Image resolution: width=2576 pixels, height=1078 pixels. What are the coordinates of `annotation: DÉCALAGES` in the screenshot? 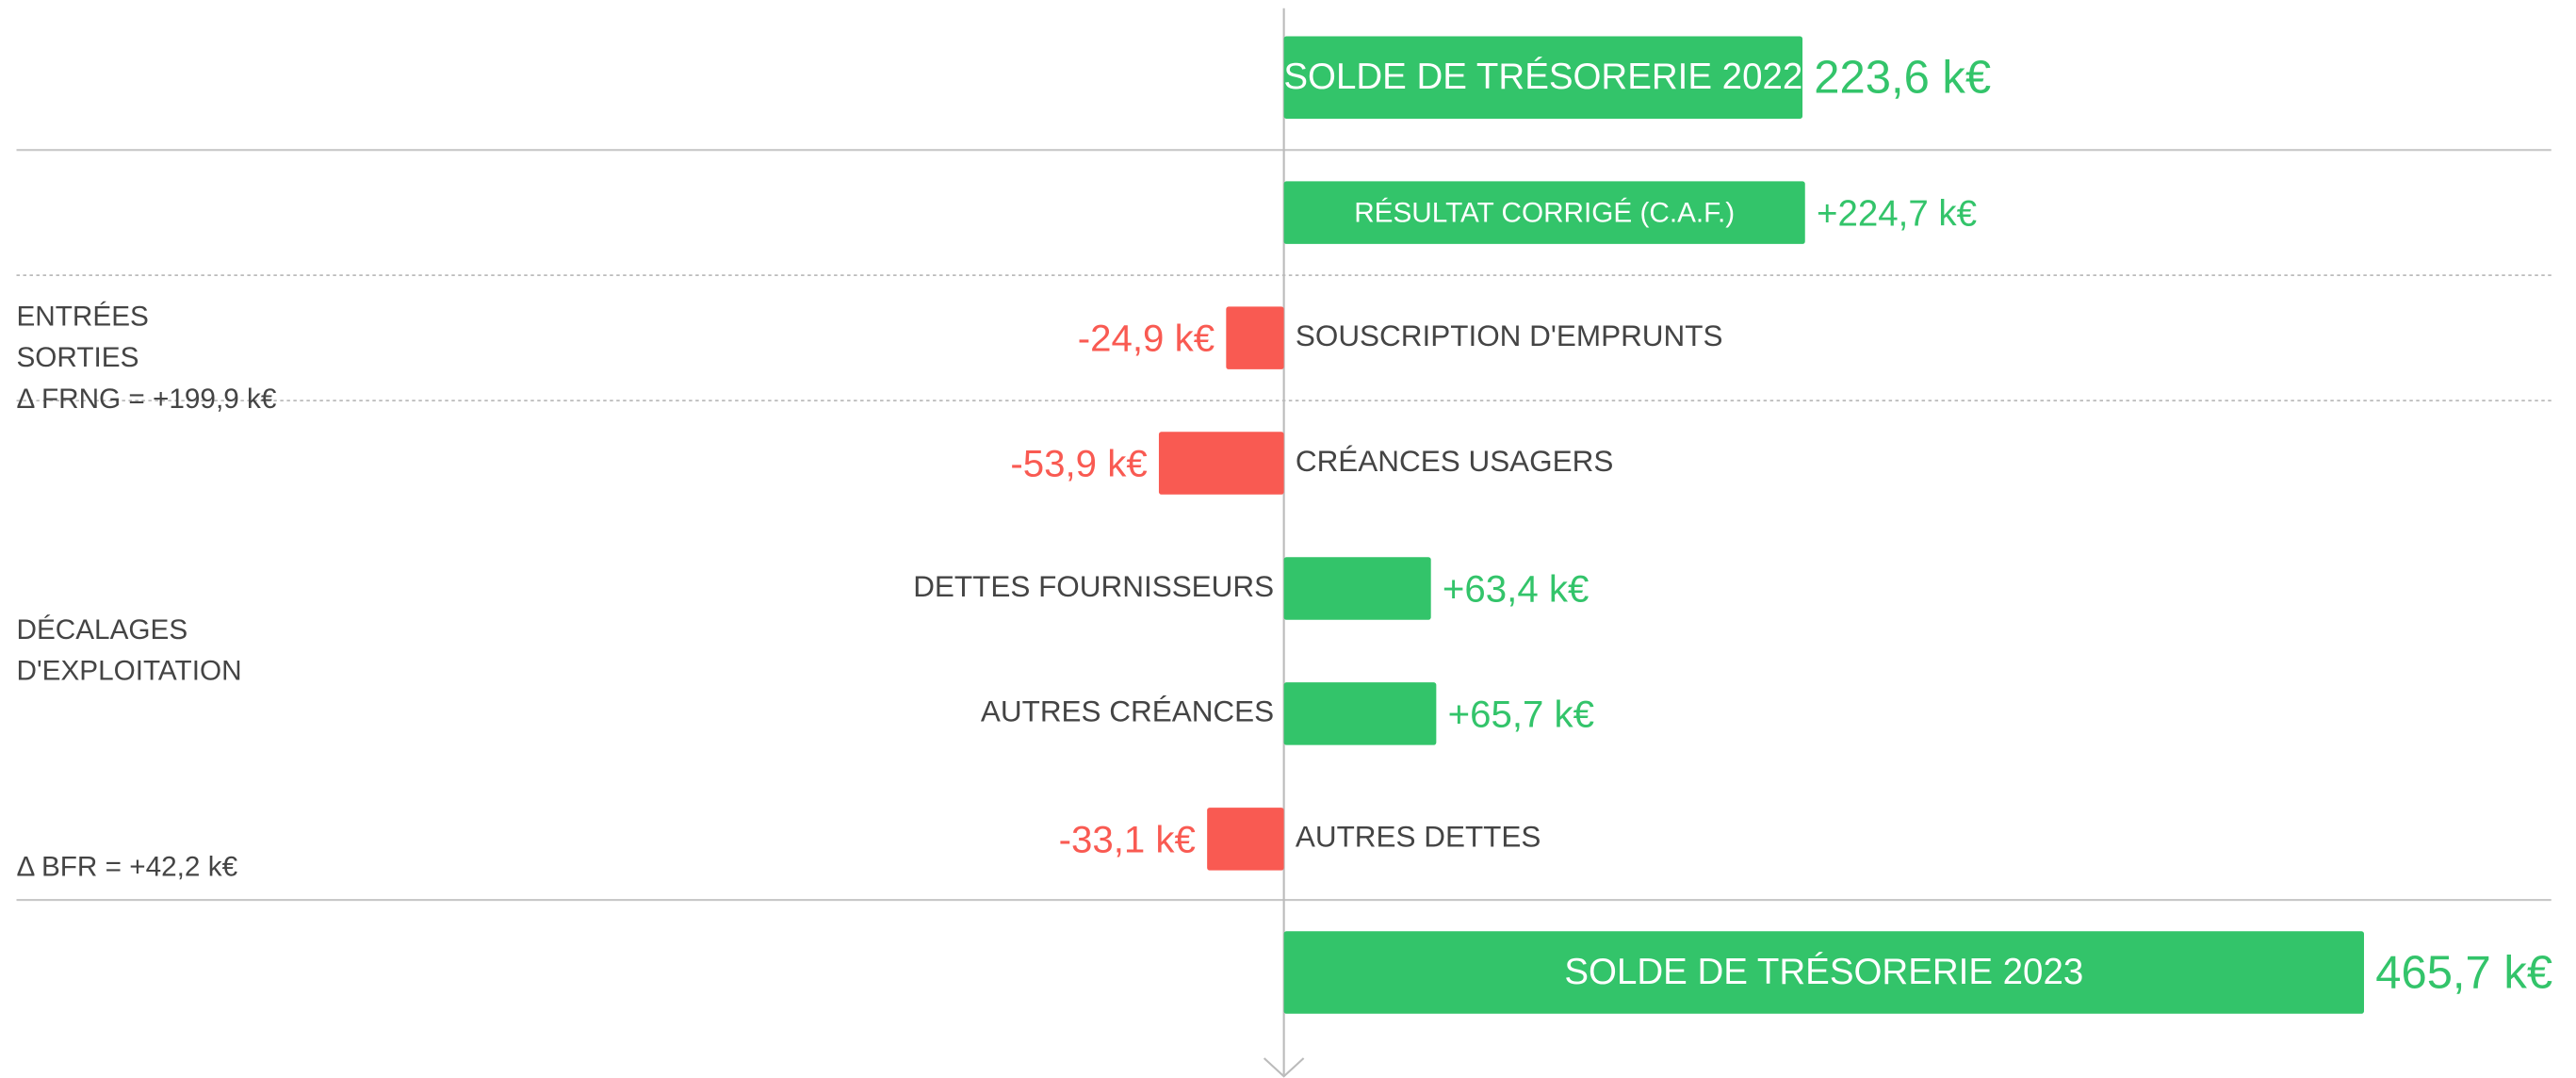 It's located at (101, 629).